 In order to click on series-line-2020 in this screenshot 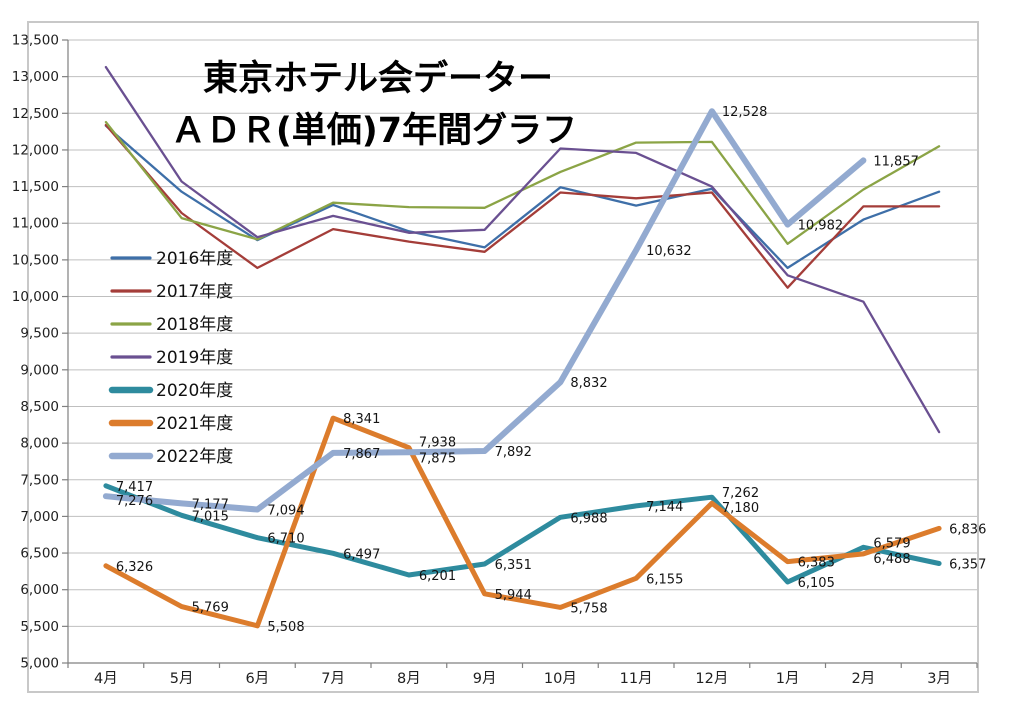, I will do `click(522, 534)`.